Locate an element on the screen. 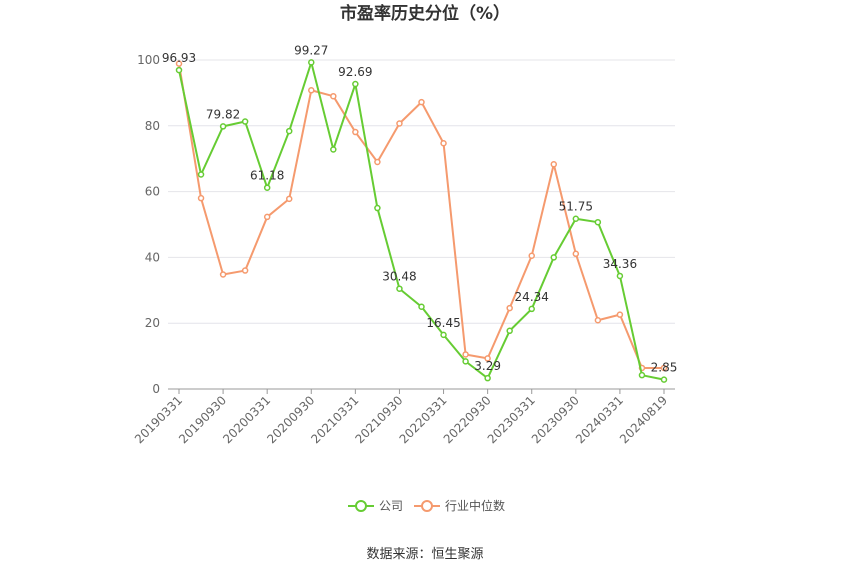  y-axis: 0 20 40 60 80 100 is located at coordinates (148, 224).